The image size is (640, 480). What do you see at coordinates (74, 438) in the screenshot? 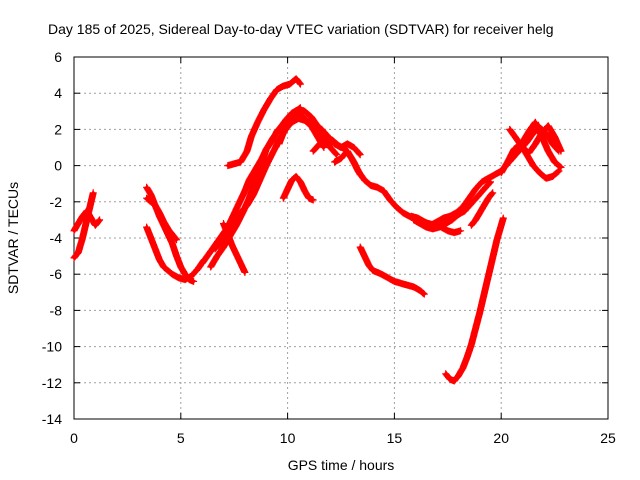
I see `x-tick-label: 0` at bounding box center [74, 438].